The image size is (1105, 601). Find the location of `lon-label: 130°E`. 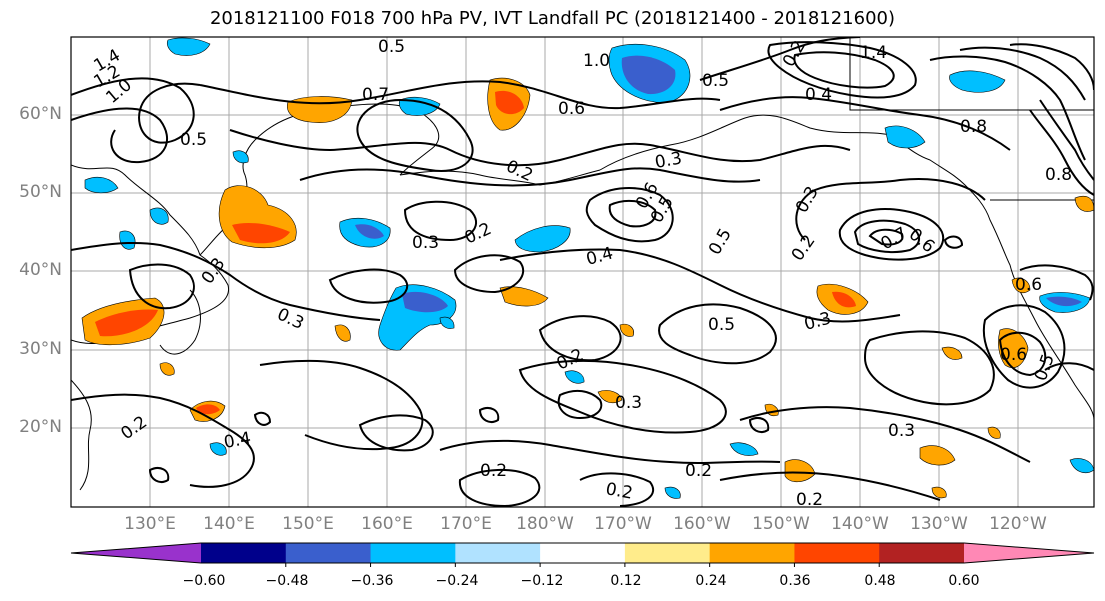

lon-label: 130°E is located at coordinates (150, 524).